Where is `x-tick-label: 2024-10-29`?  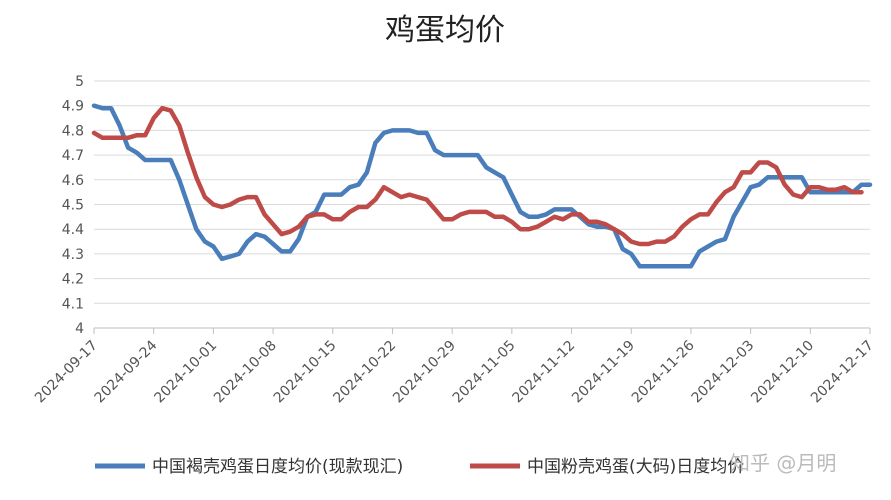
x-tick-label: 2024-10-29 is located at coordinates (424, 372).